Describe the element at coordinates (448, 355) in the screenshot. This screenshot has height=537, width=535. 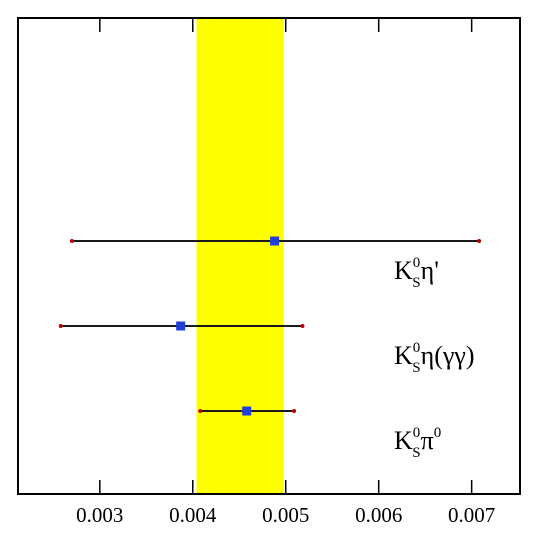
I see `label-rest: η(γγ)` at that location.